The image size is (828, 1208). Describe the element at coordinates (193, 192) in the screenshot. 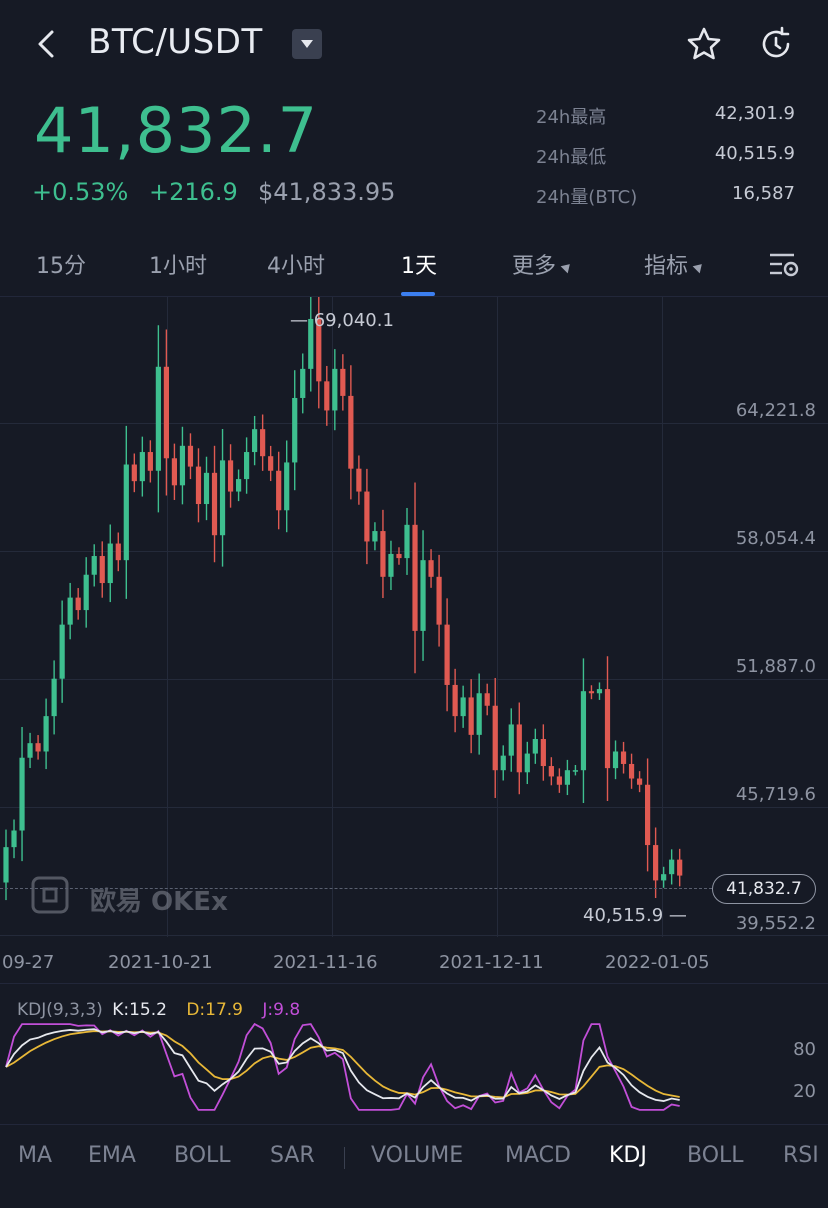

I see `absolute-change: +216.9` at that location.